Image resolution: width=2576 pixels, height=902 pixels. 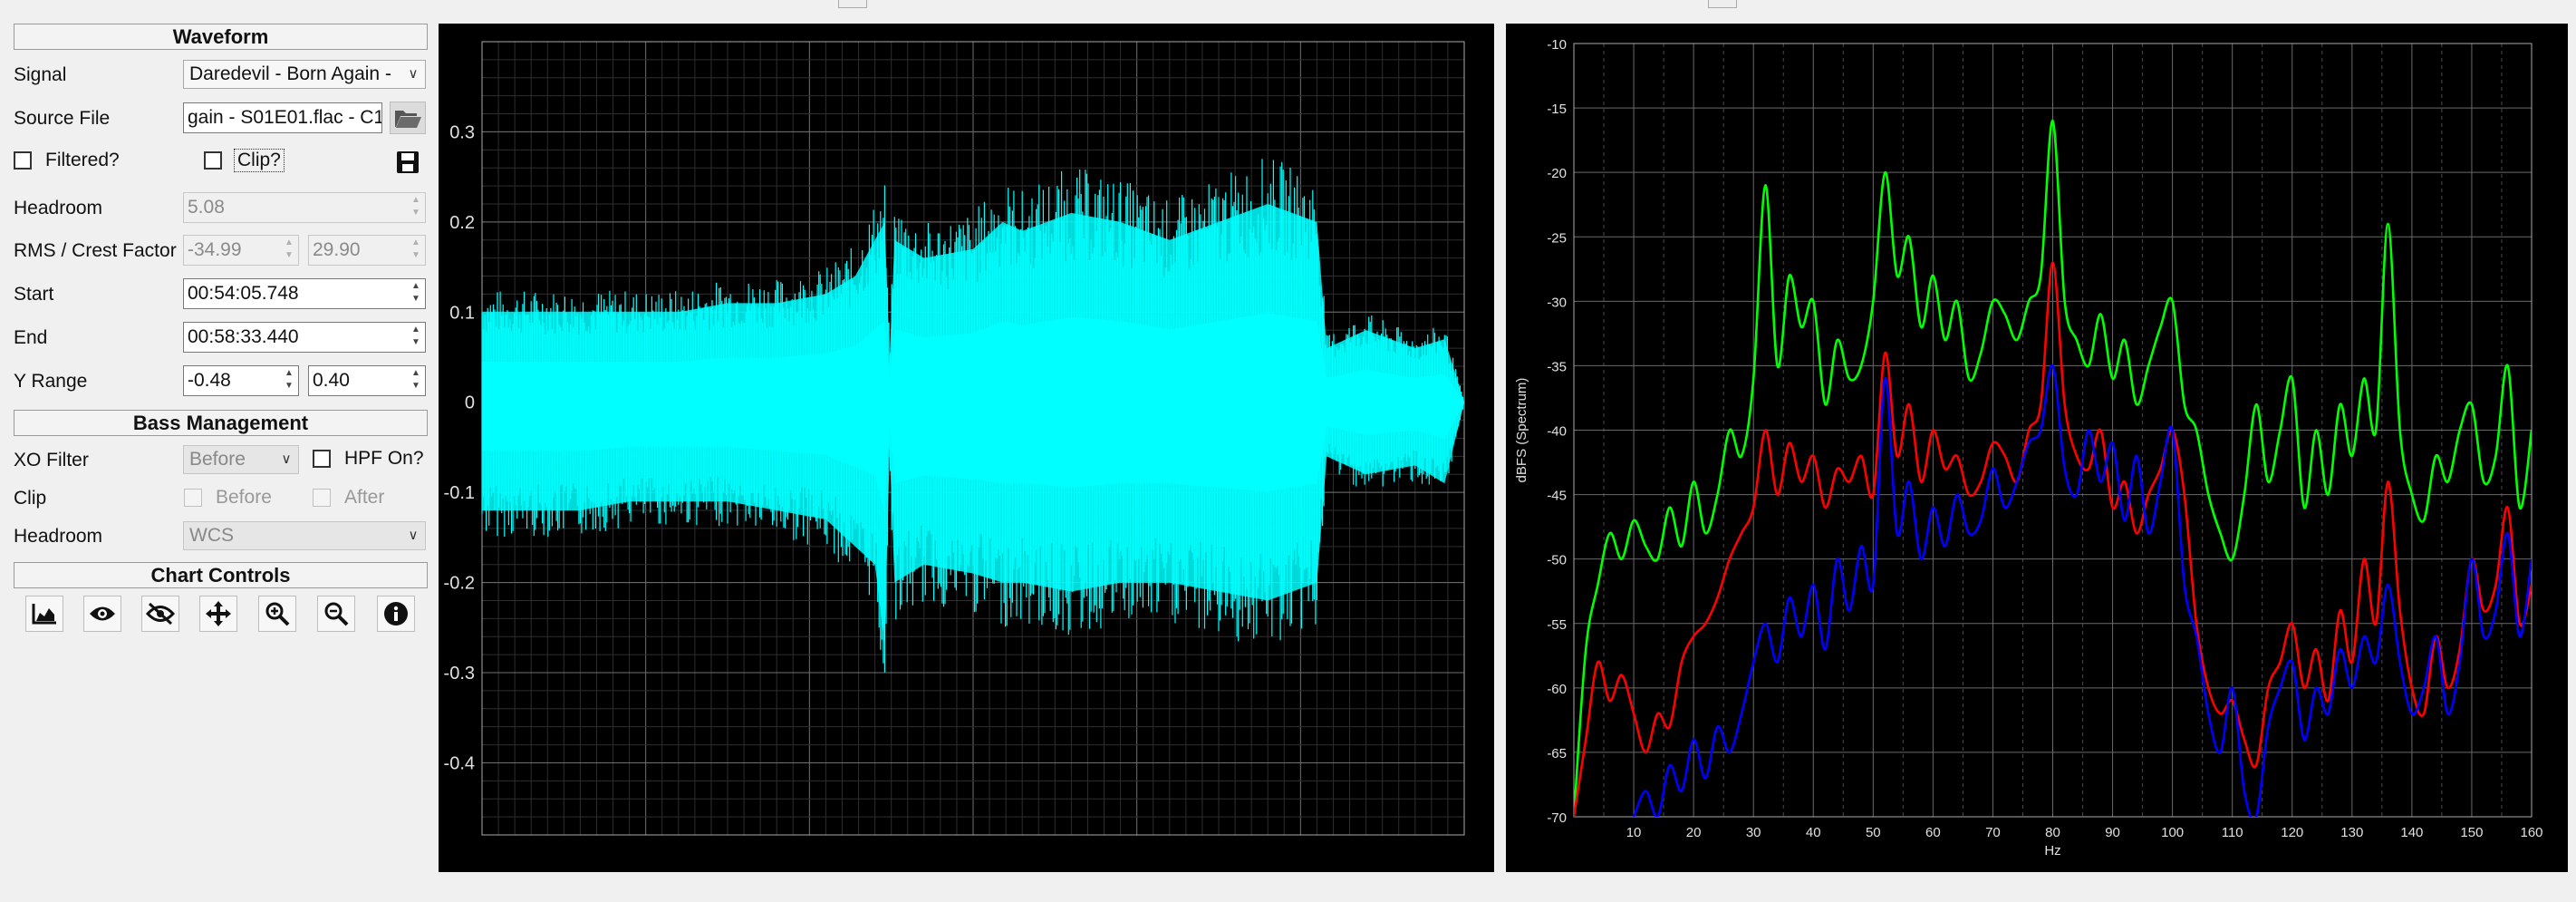 I want to click on y-tick-label: -35, so click(x=1557, y=366).